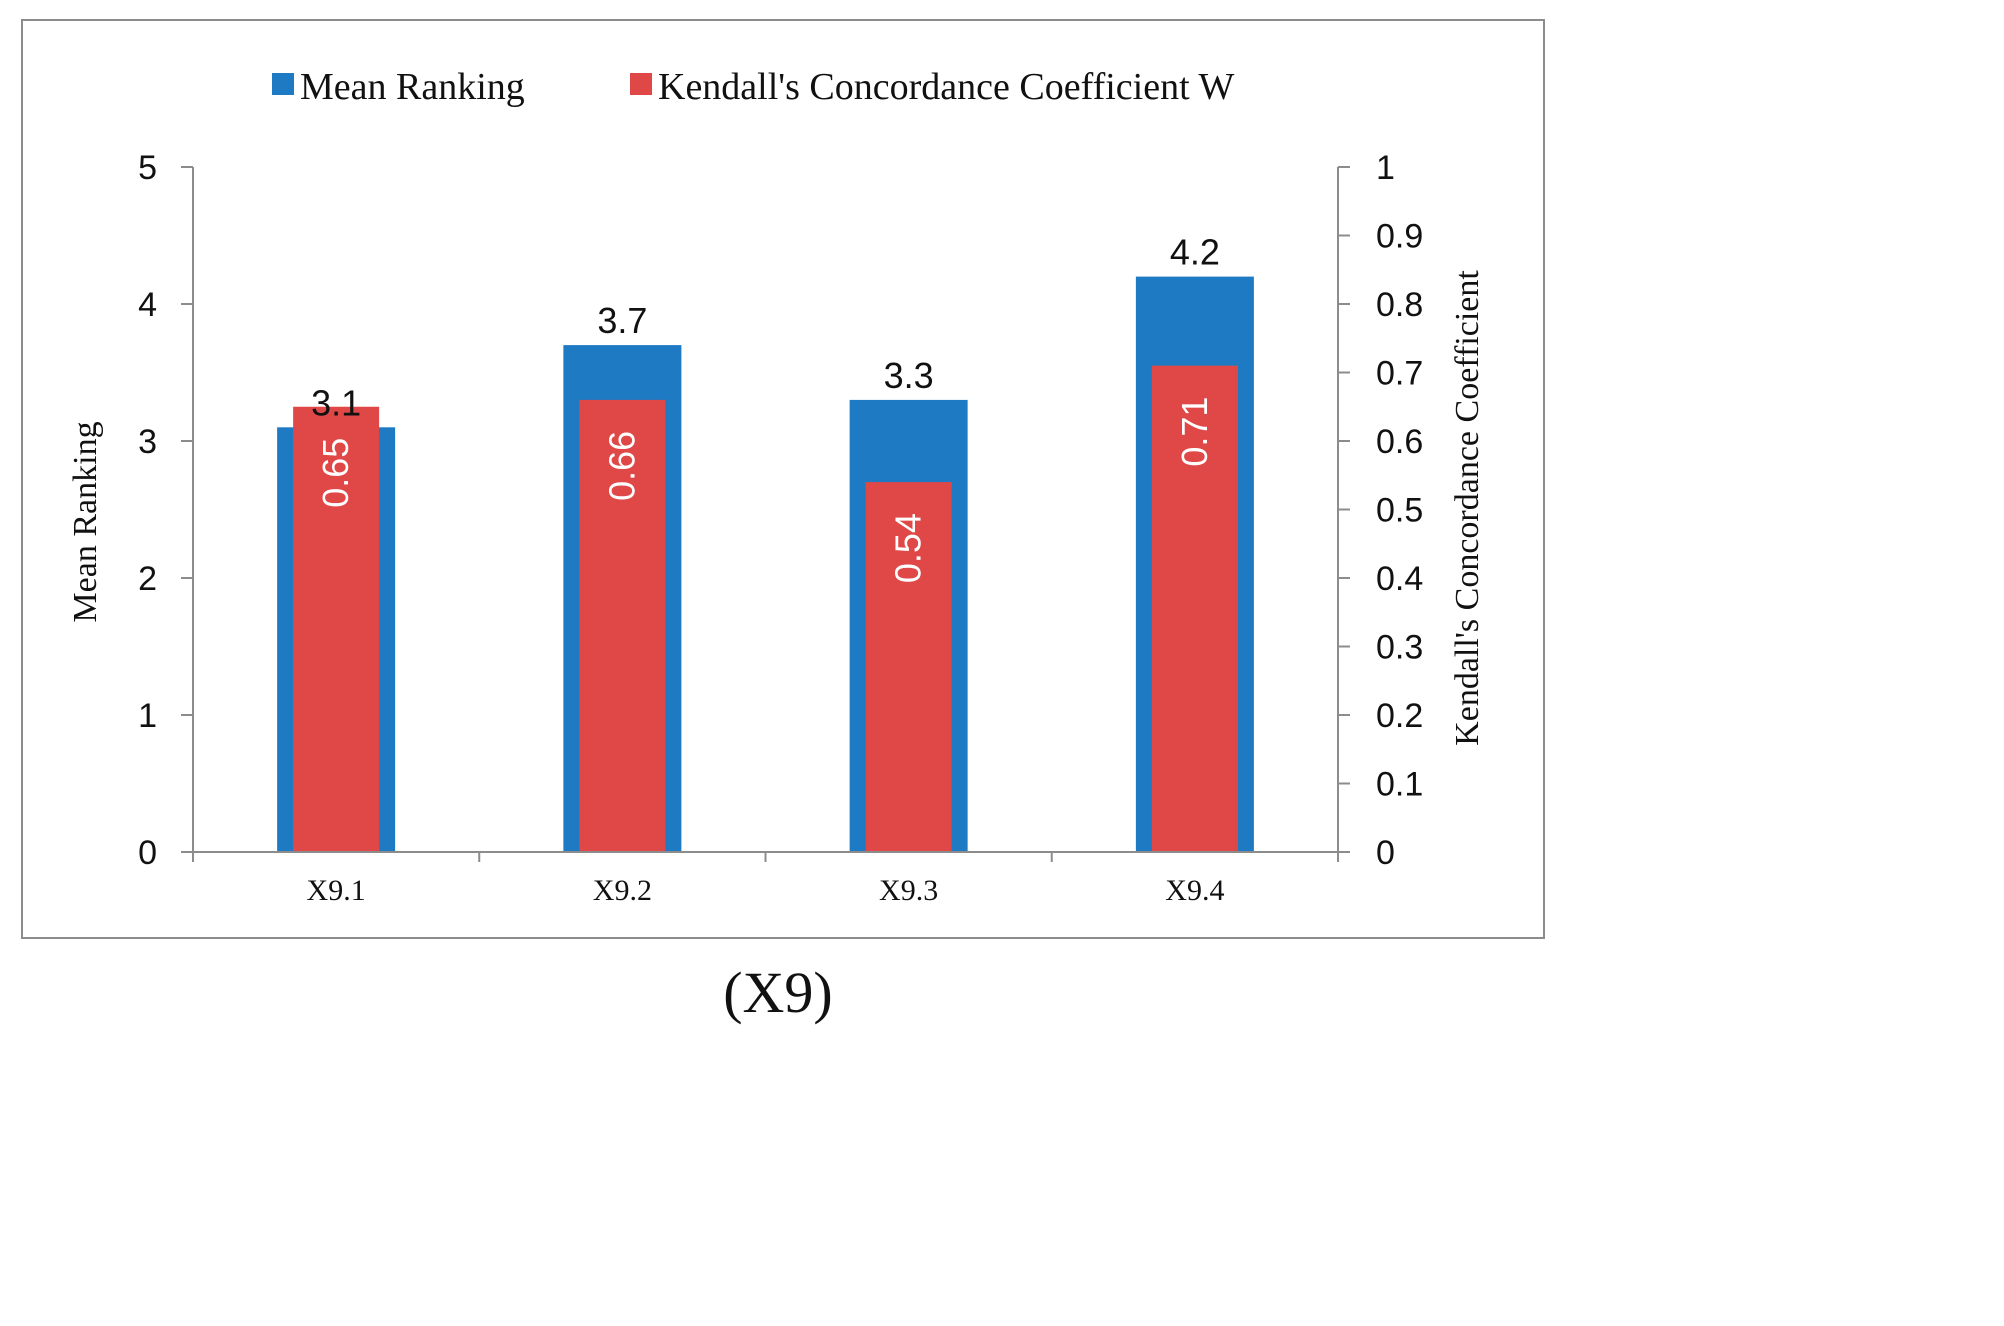 Image resolution: width=2004 pixels, height=1326 pixels. I want to click on data-label-mean-ranking: 4.2, so click(1195, 252).